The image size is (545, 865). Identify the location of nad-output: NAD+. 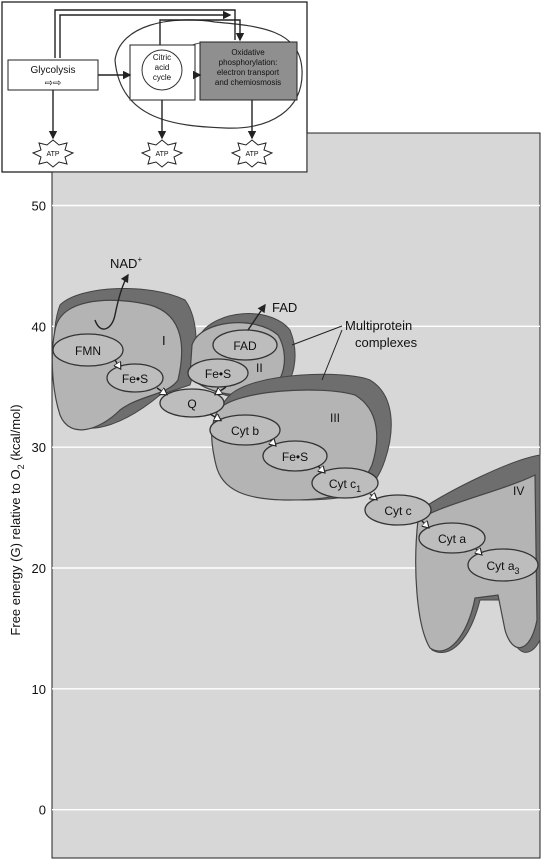
(118, 292).